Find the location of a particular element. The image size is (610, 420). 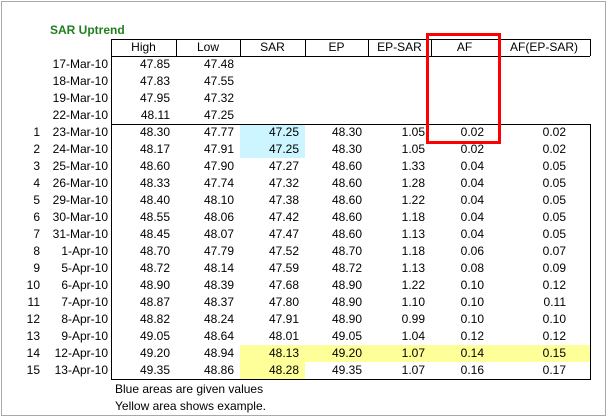

sar-cell: 47.52 is located at coordinates (283, 251).